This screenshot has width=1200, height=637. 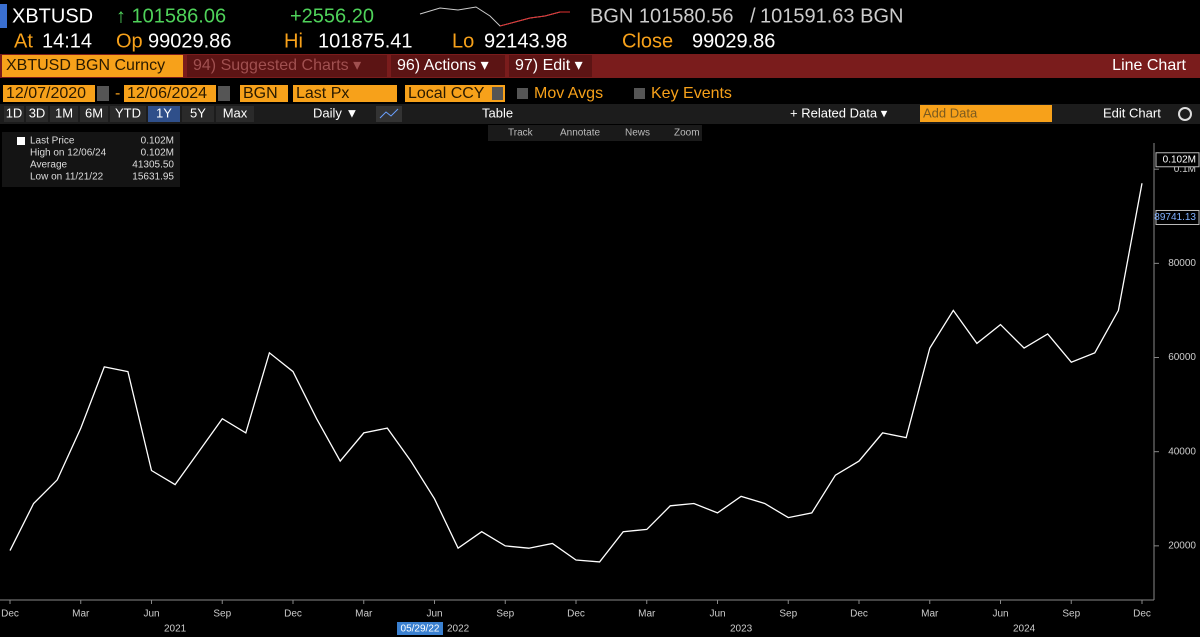 I want to click on period-label: YTD, so click(x=128, y=112).